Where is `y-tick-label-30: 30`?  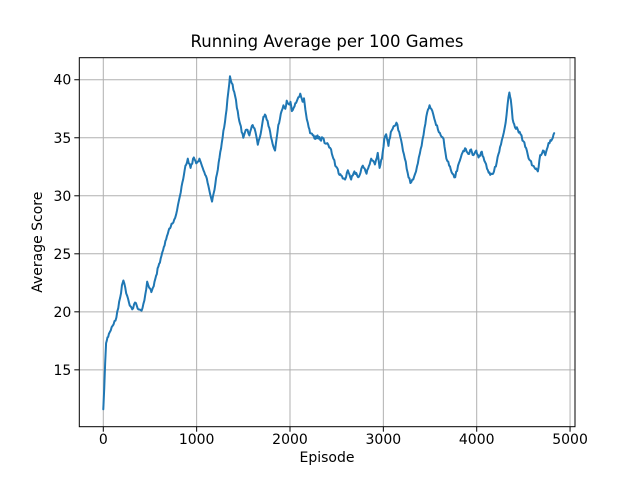 y-tick-label-30: 30 is located at coordinates (62, 197).